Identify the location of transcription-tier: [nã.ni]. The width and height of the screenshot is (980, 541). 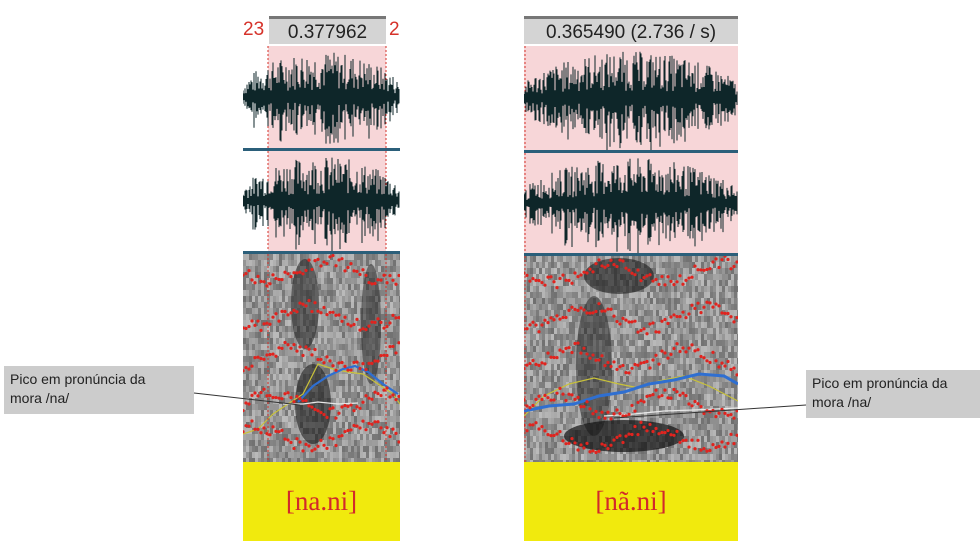
(631, 501).